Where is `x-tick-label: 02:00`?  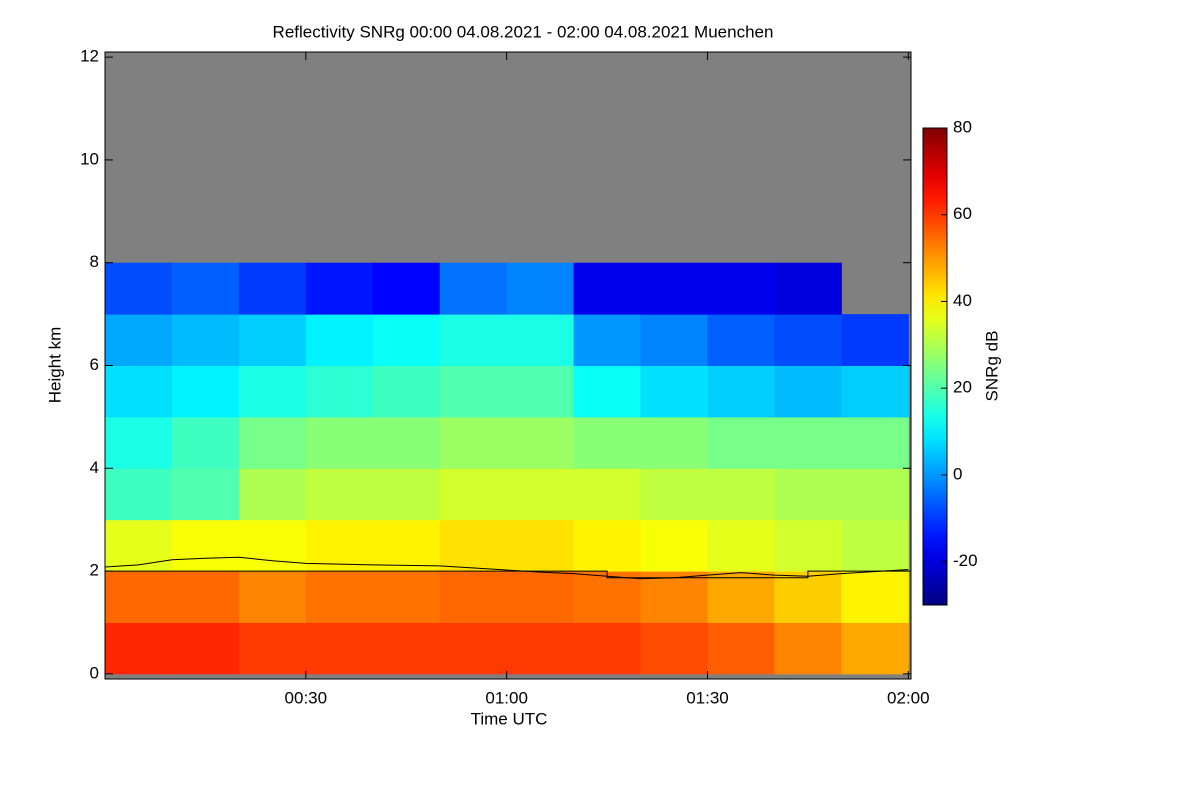
x-tick-label: 02:00 is located at coordinates (908, 697).